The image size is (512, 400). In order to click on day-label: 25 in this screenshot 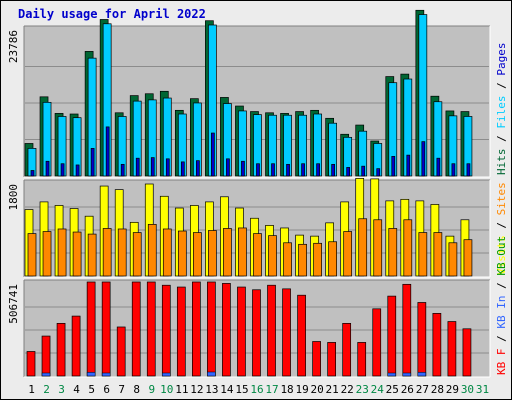, I will do `click(392, 389)`.